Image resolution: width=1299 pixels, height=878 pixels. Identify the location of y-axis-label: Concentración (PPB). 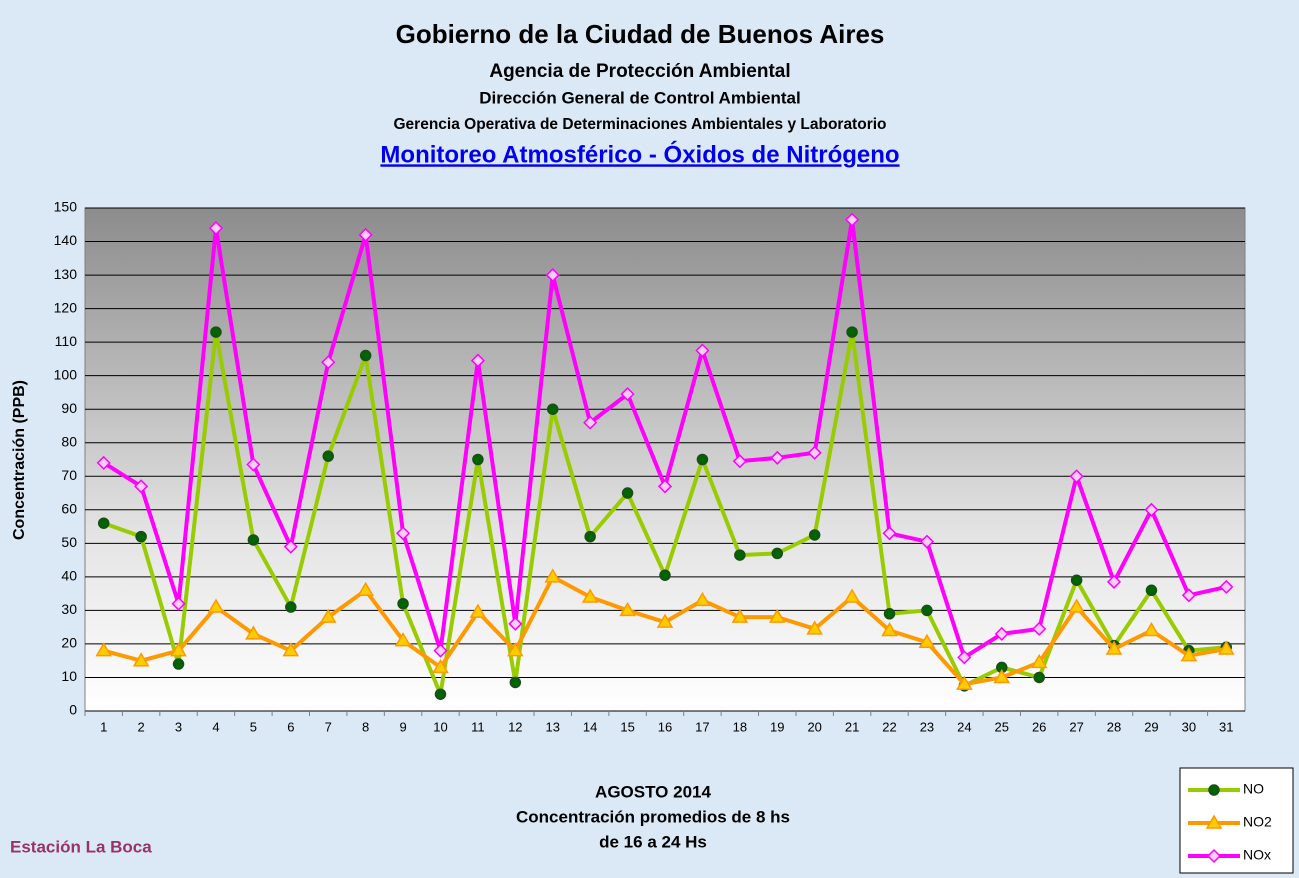
(19, 460).